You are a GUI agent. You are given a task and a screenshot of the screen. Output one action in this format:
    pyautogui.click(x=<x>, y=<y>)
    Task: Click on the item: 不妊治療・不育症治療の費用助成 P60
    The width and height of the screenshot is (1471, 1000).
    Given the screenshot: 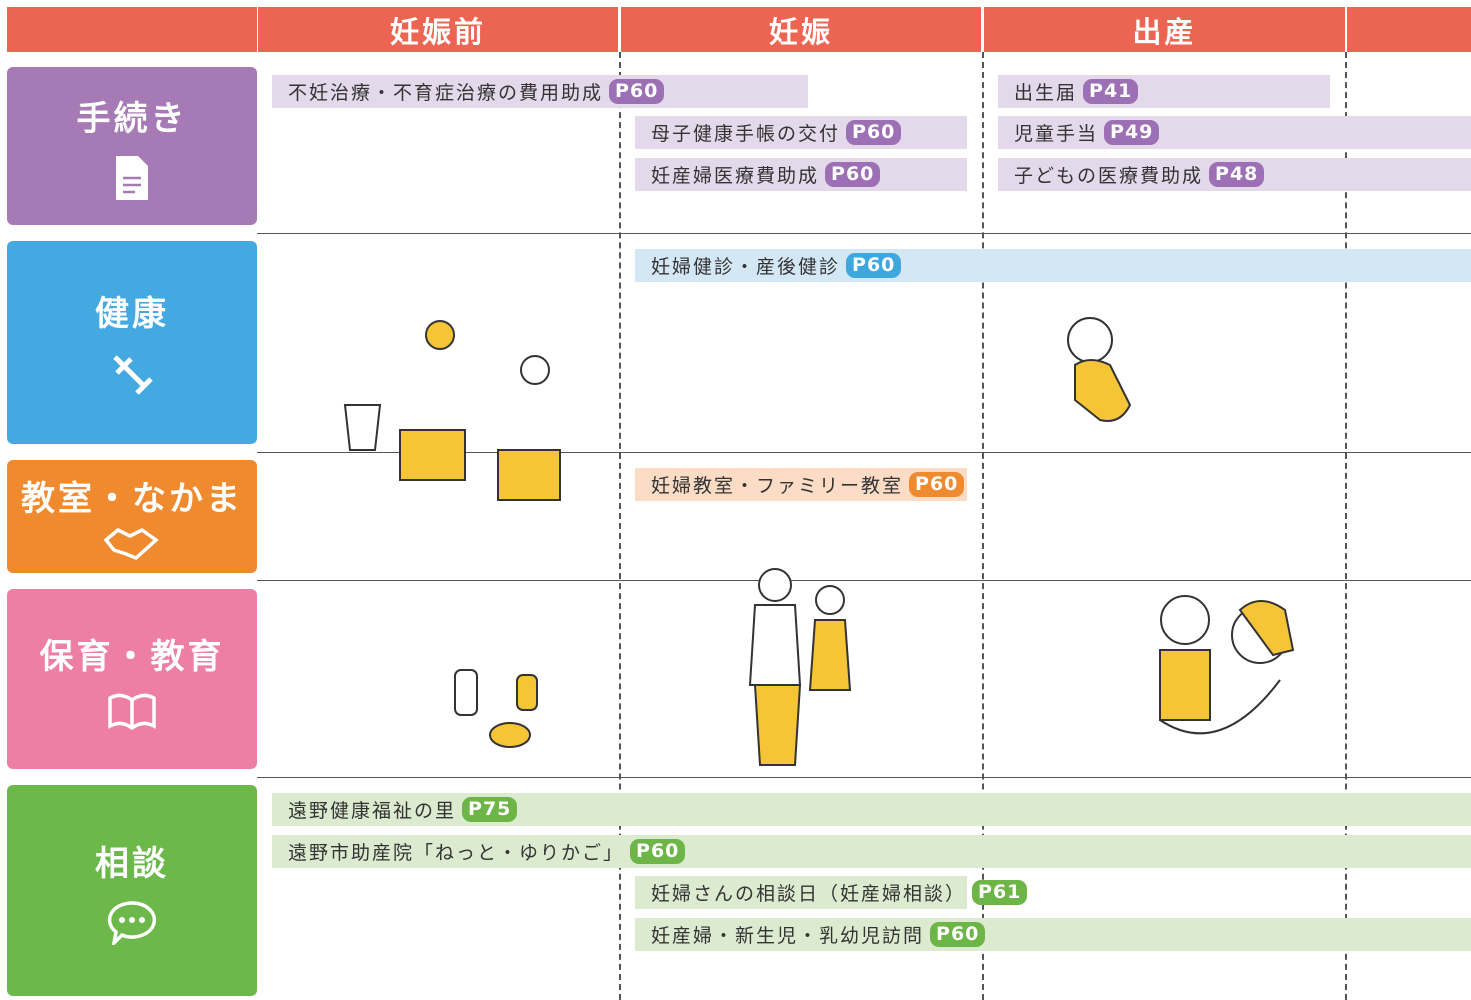 What is the action you would take?
    pyautogui.click(x=540, y=91)
    